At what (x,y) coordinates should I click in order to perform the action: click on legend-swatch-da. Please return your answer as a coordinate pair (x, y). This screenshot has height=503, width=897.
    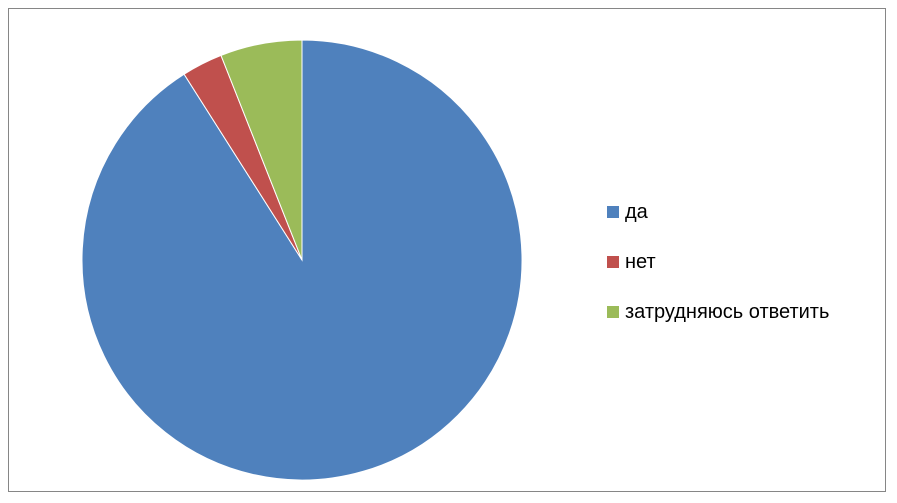
    Looking at the image, I should click on (613, 212).